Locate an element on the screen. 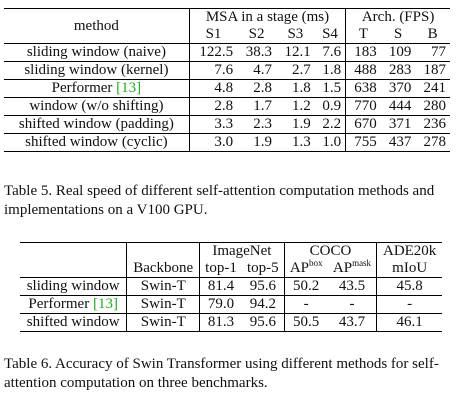 Image resolution: width=468 pixels, height=400 pixels. table-row: Performer [13] Swin-T 79.0 94.2 - - - is located at coordinates (231, 304).